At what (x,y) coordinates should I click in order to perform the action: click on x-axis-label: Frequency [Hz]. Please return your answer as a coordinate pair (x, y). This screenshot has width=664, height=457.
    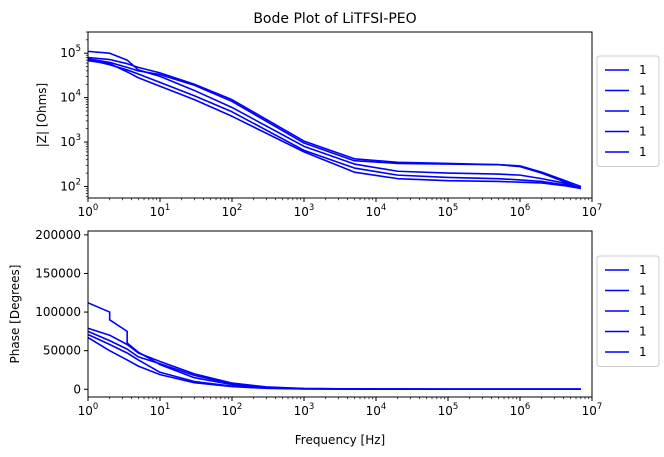
    Looking at the image, I should click on (340, 440).